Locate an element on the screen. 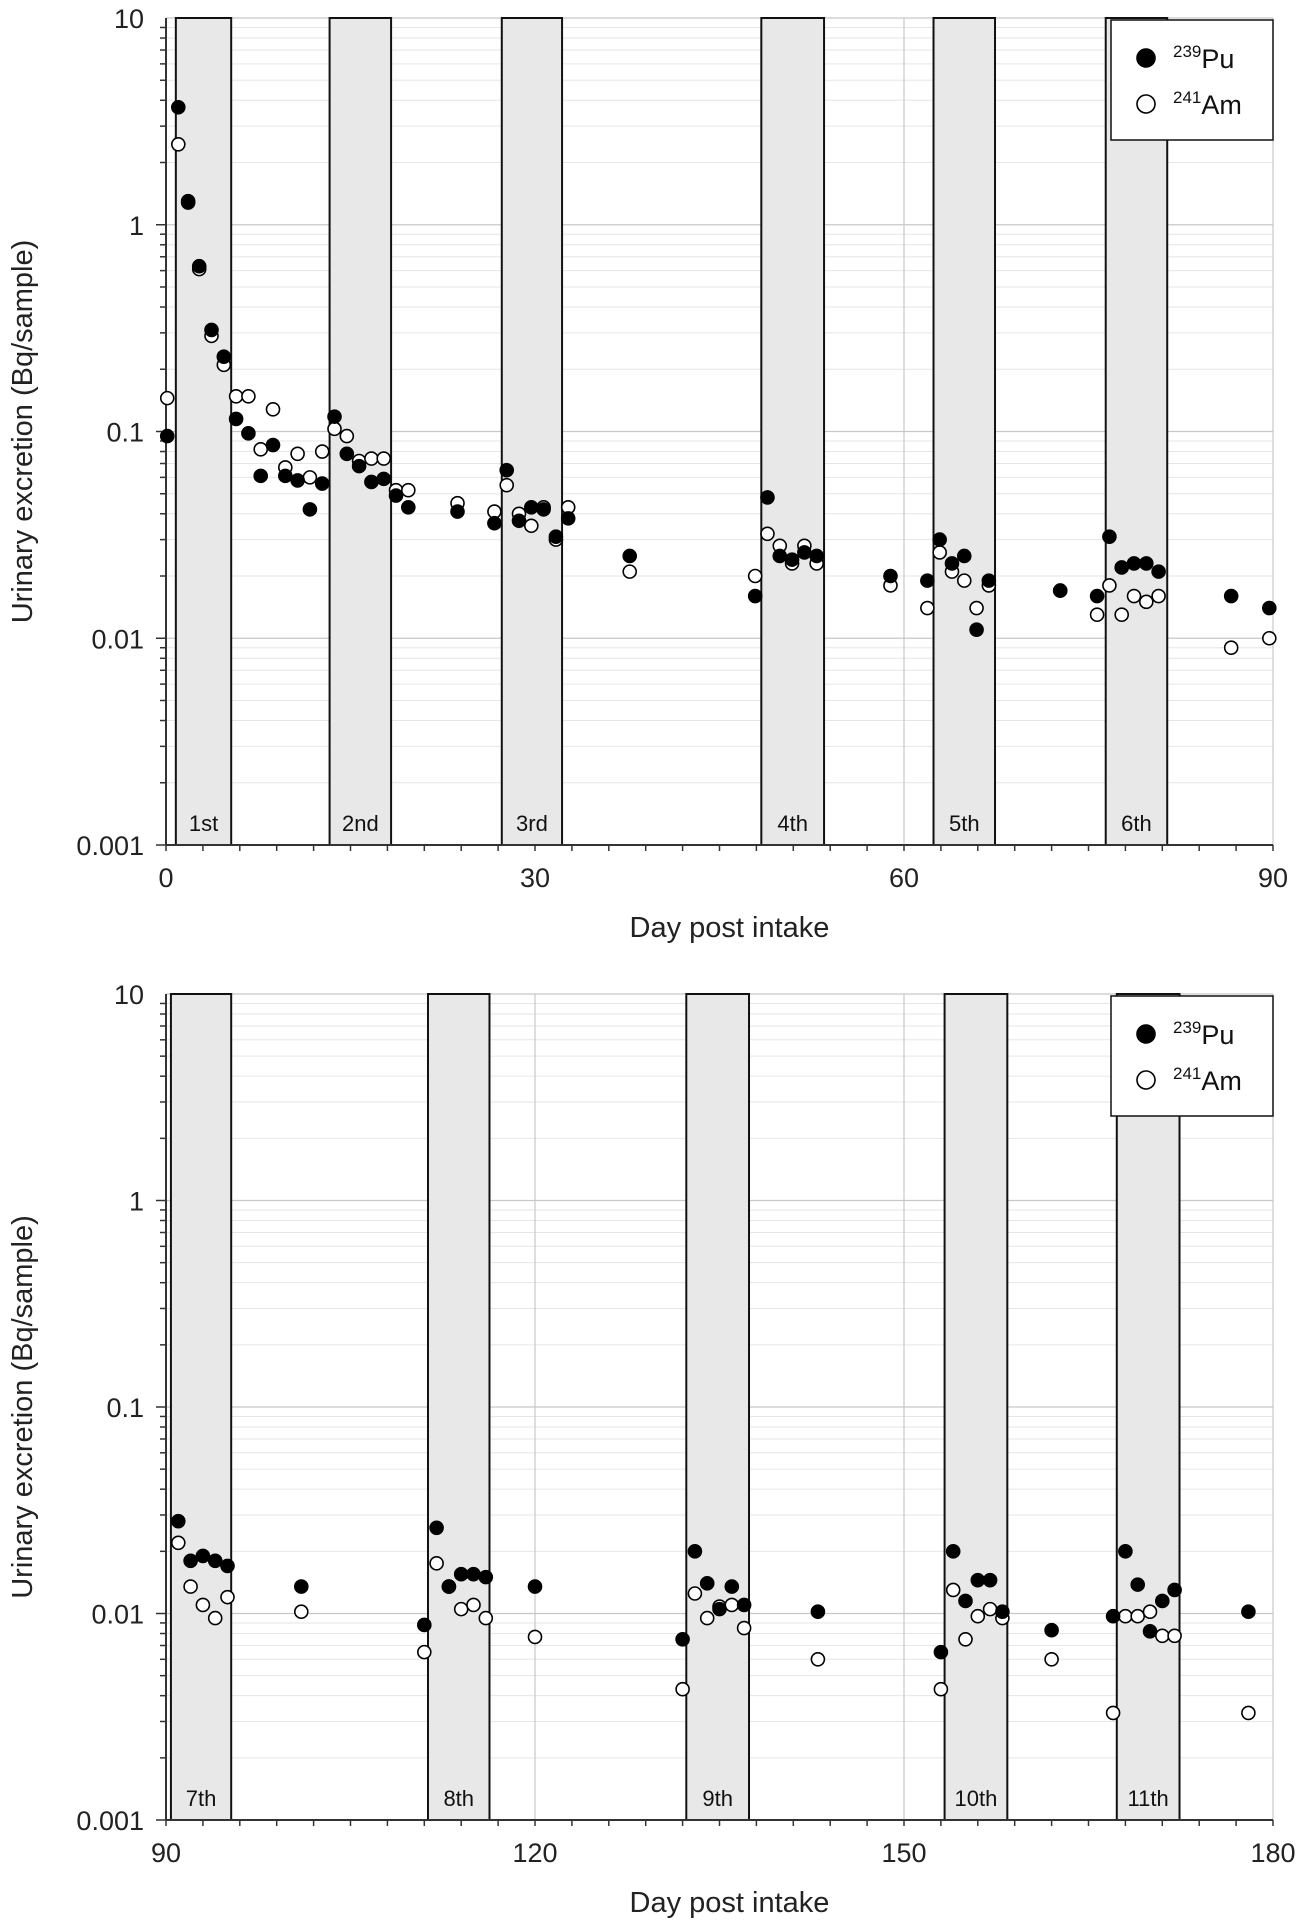 Image resolution: width=1304 pixels, height=1928 pixels. chart-1-legend-marker-am is located at coordinates (1146, 104).